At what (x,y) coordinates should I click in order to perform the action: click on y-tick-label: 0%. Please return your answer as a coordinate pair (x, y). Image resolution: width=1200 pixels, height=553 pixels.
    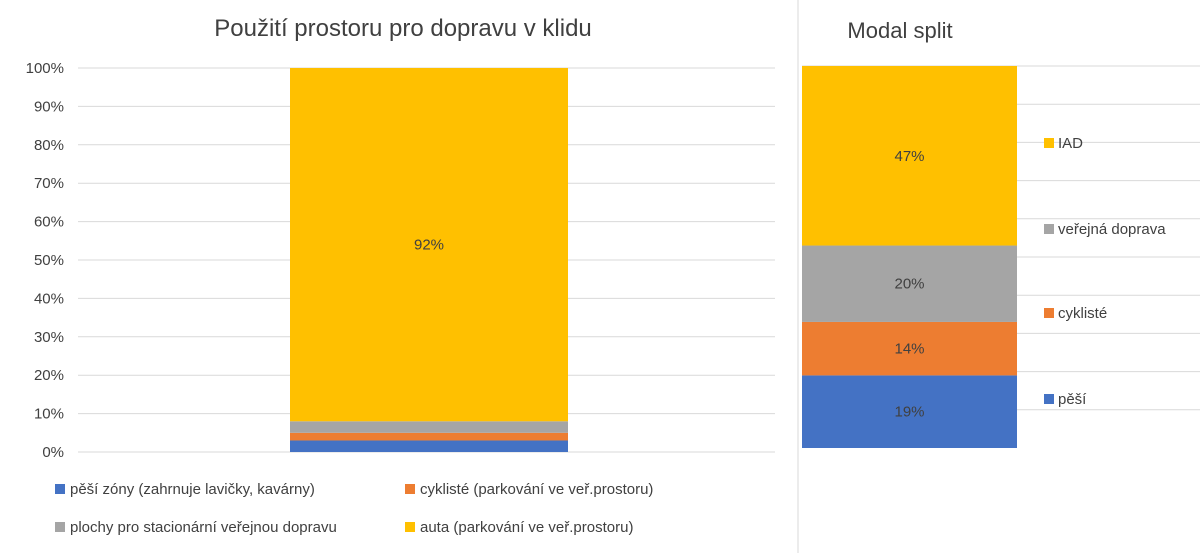
    Looking at the image, I should click on (53, 452).